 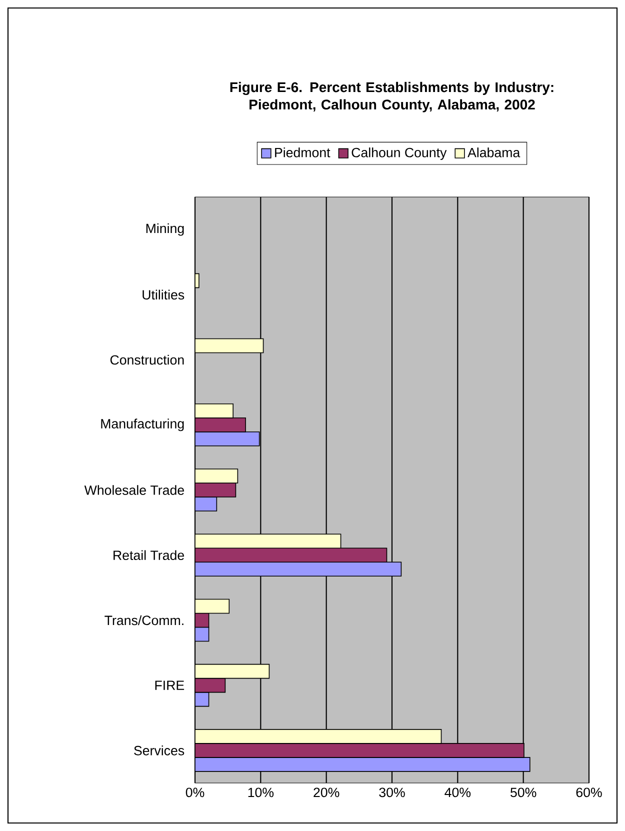 I want to click on y-tick-label: Construction, so click(x=147, y=359).